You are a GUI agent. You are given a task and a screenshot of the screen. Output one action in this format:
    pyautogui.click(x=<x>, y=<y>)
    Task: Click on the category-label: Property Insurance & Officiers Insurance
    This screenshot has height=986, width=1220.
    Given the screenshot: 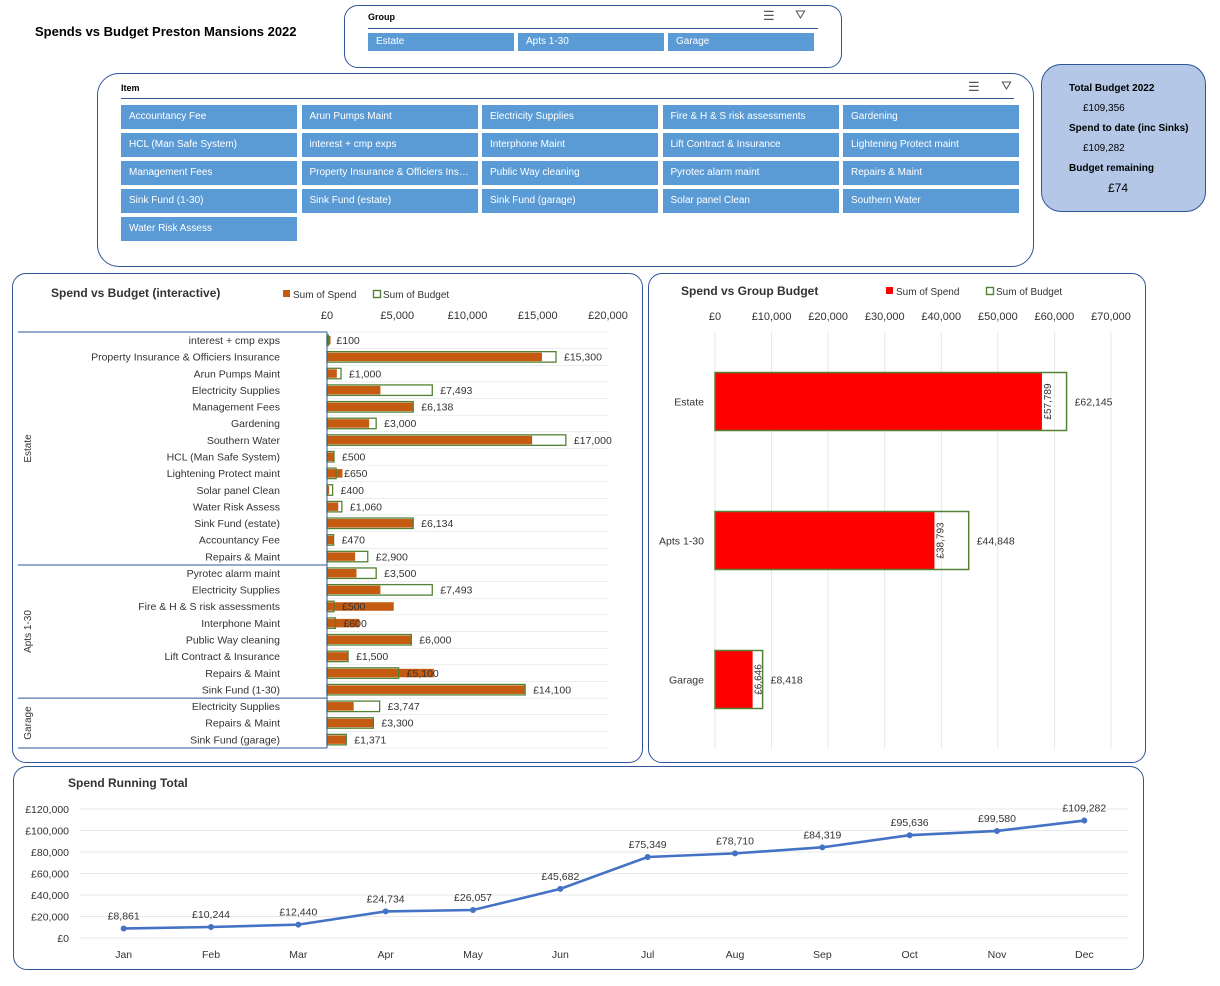 What is the action you would take?
    pyautogui.click(x=185, y=358)
    